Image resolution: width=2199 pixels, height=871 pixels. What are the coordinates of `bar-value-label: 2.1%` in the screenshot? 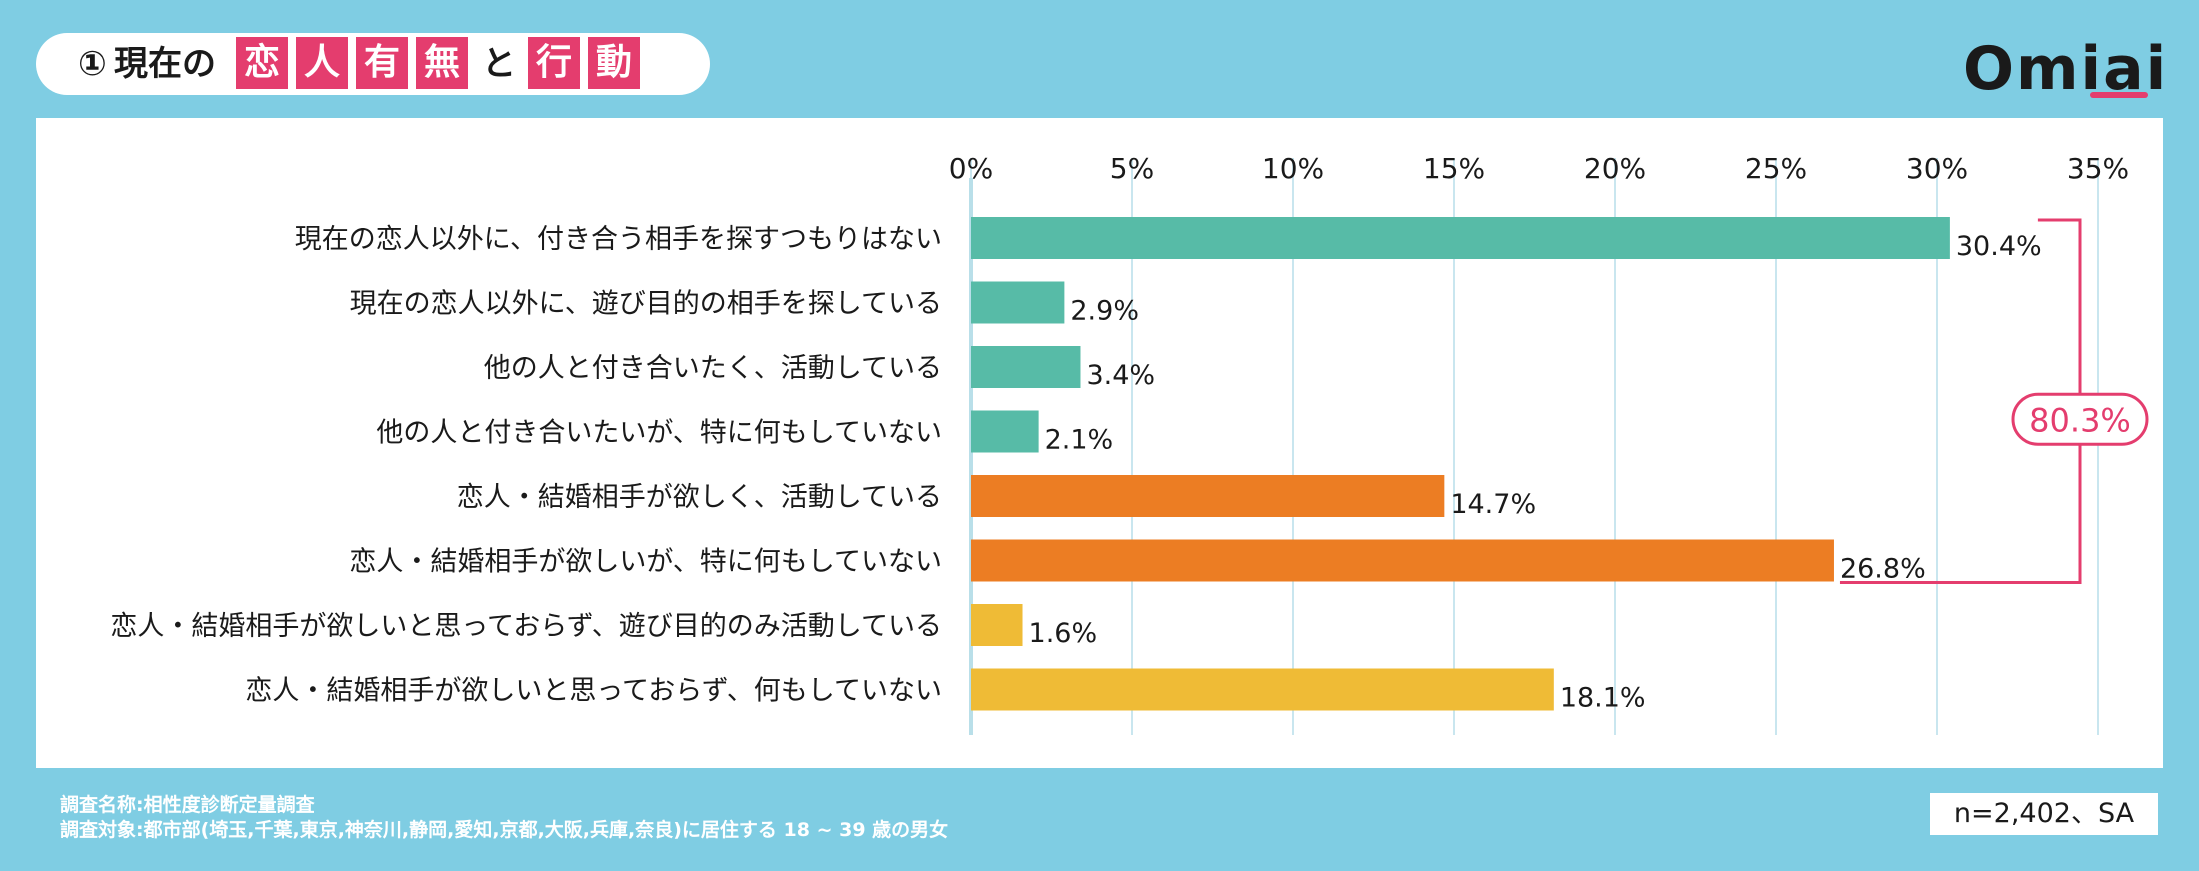 It's located at (1079, 440).